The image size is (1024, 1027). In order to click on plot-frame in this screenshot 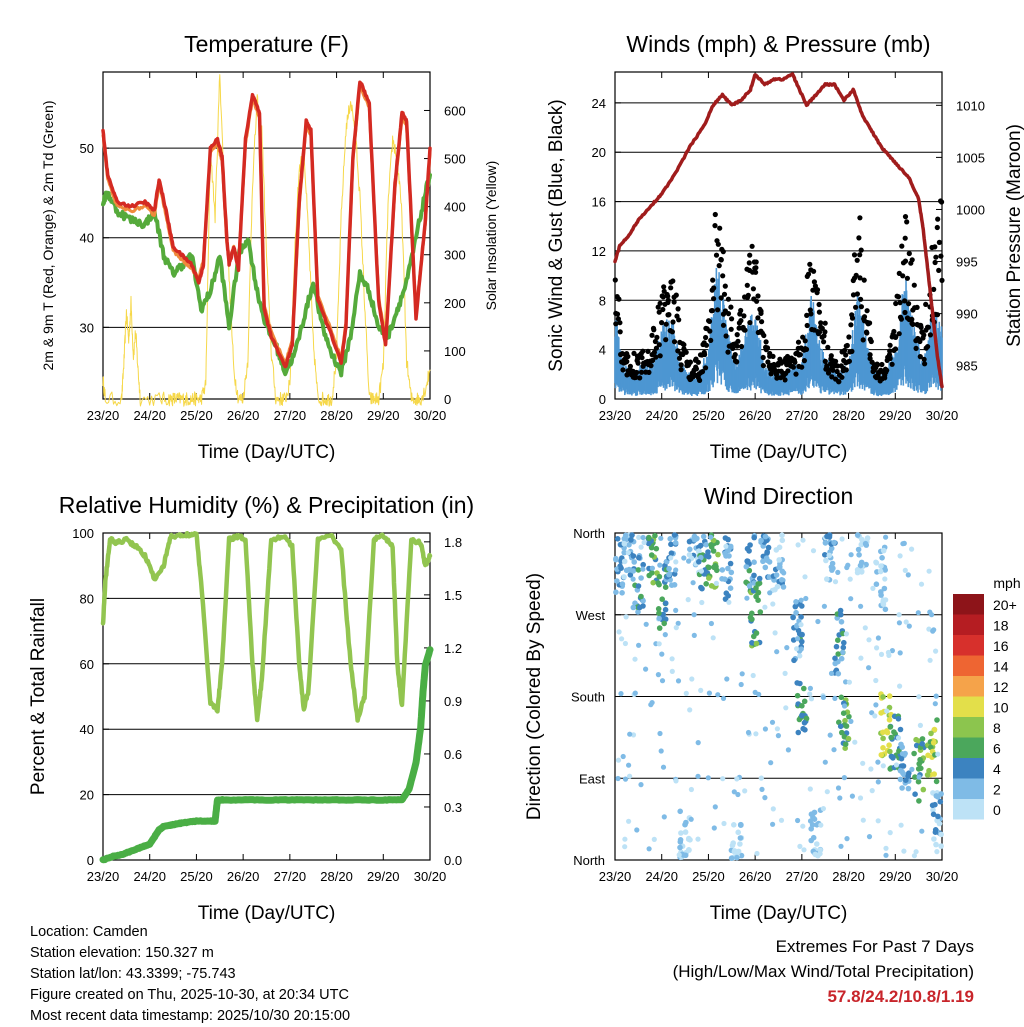, I will do `click(266, 696)`.